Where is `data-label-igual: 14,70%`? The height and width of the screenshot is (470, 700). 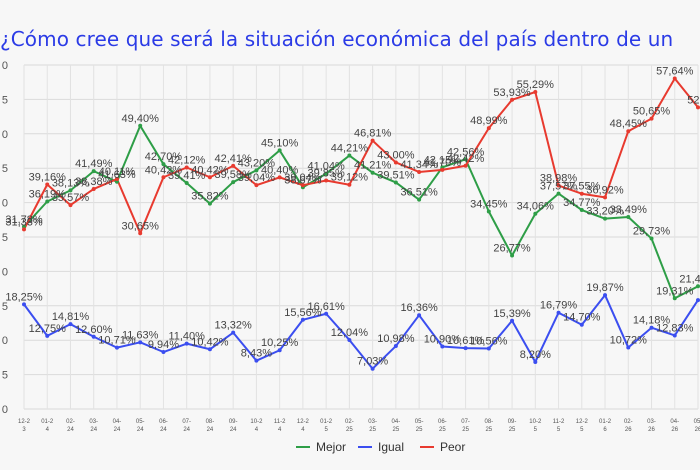 data-label-igual: 14,70% is located at coordinates (582, 318).